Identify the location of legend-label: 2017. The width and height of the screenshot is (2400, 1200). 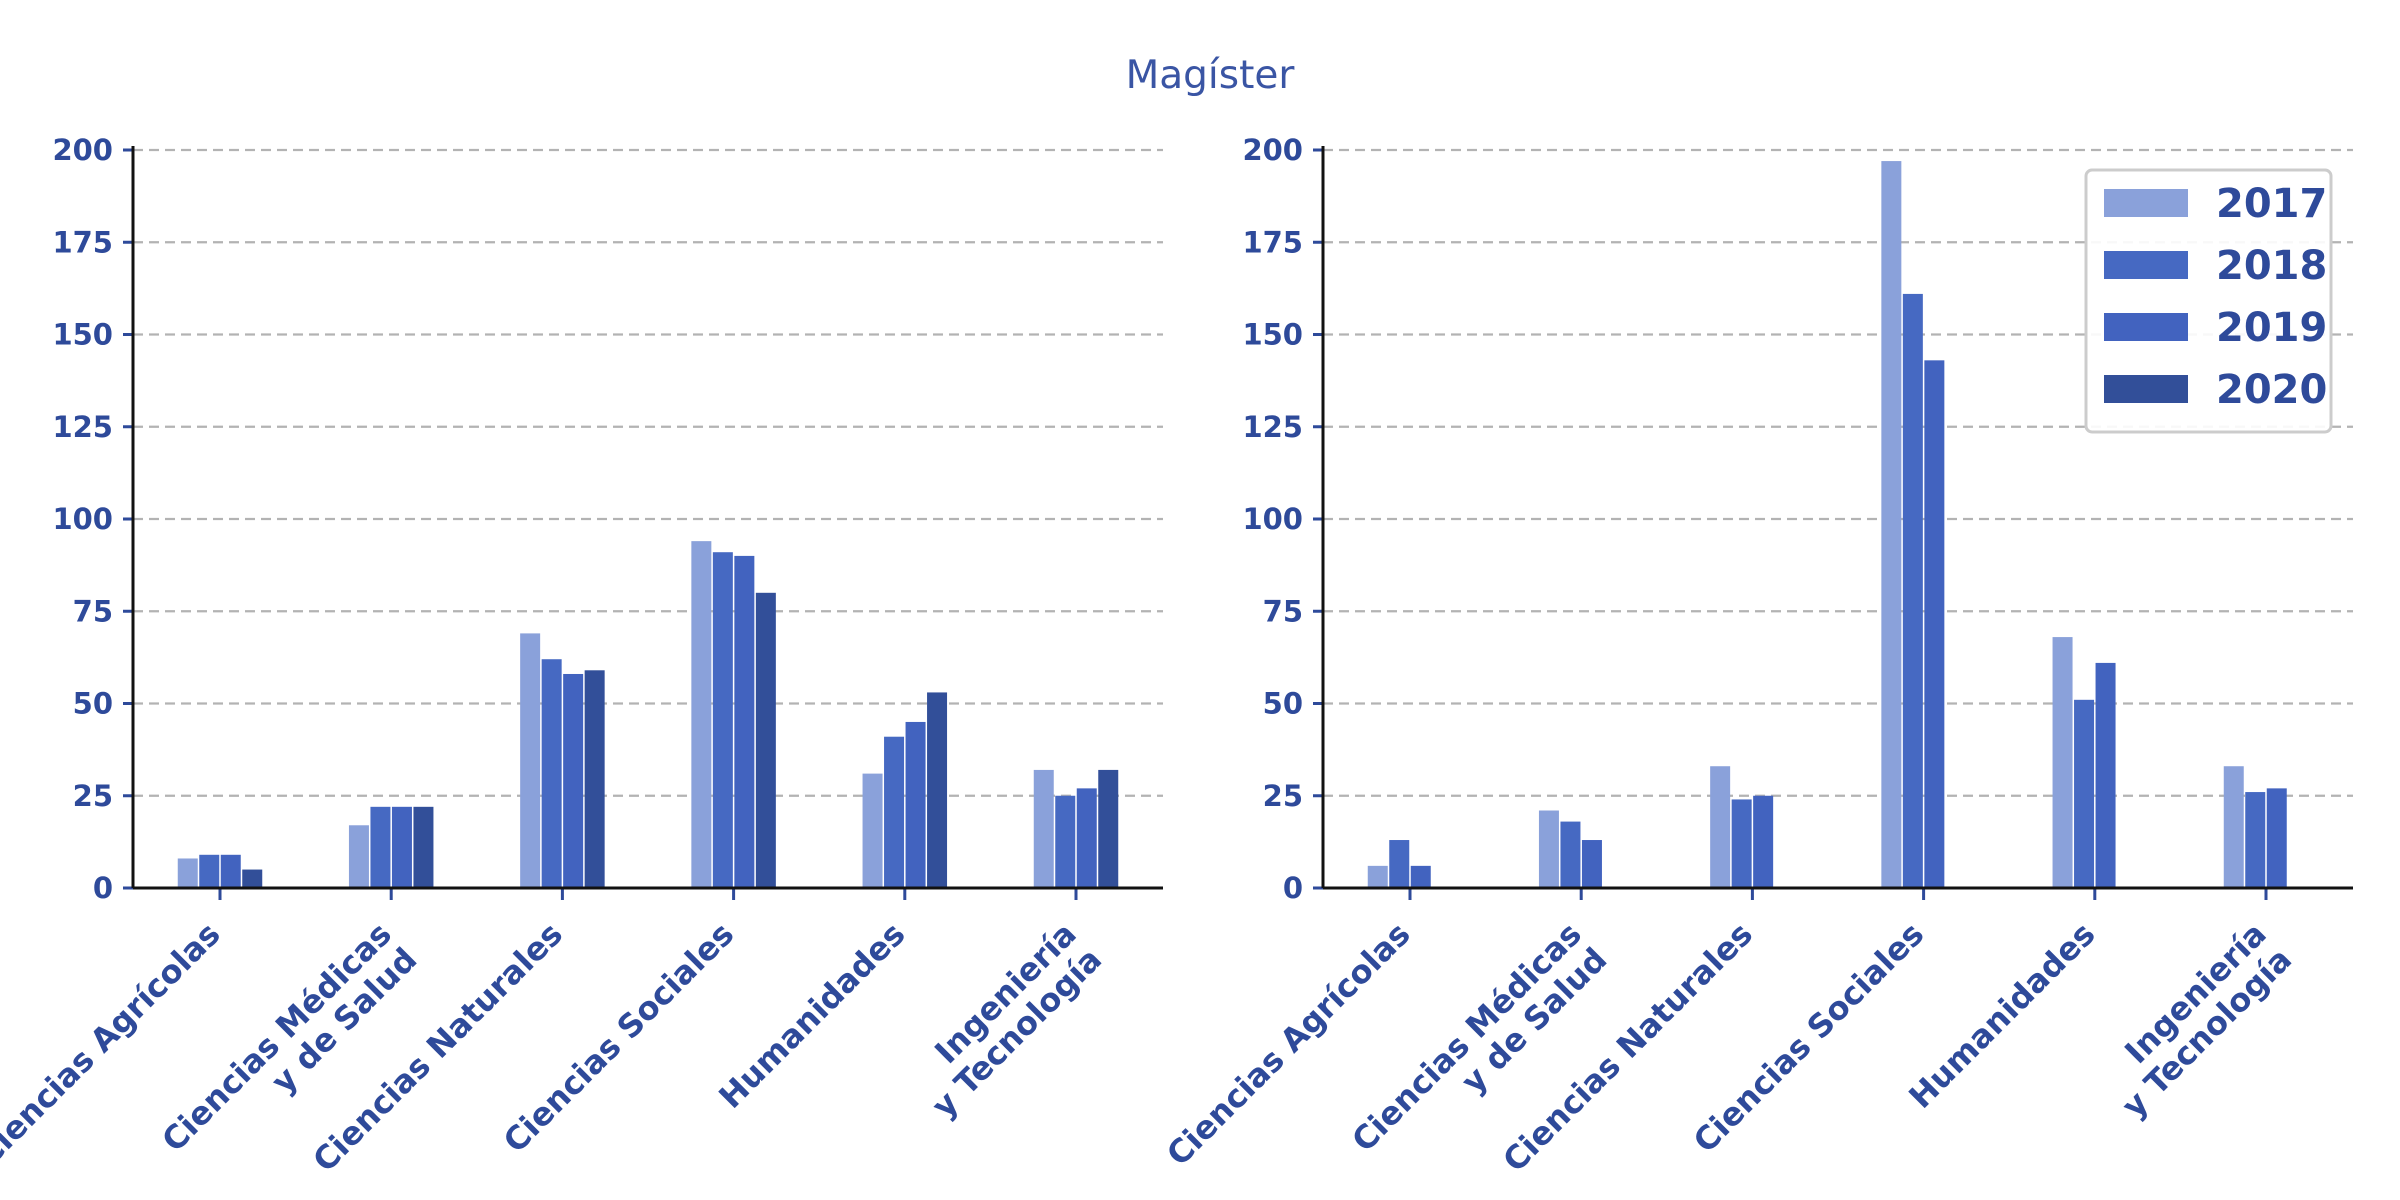
(2271, 204).